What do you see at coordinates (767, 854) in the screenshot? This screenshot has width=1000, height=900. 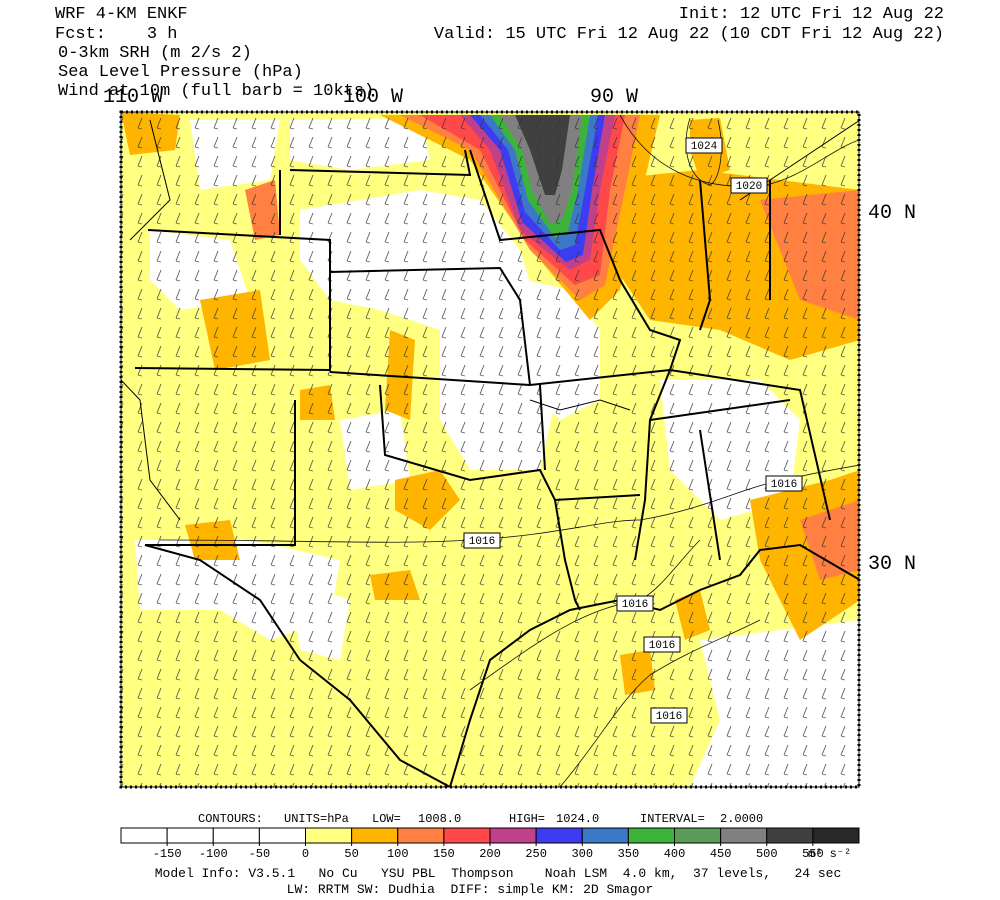 I see `colorbar-label: 500` at bounding box center [767, 854].